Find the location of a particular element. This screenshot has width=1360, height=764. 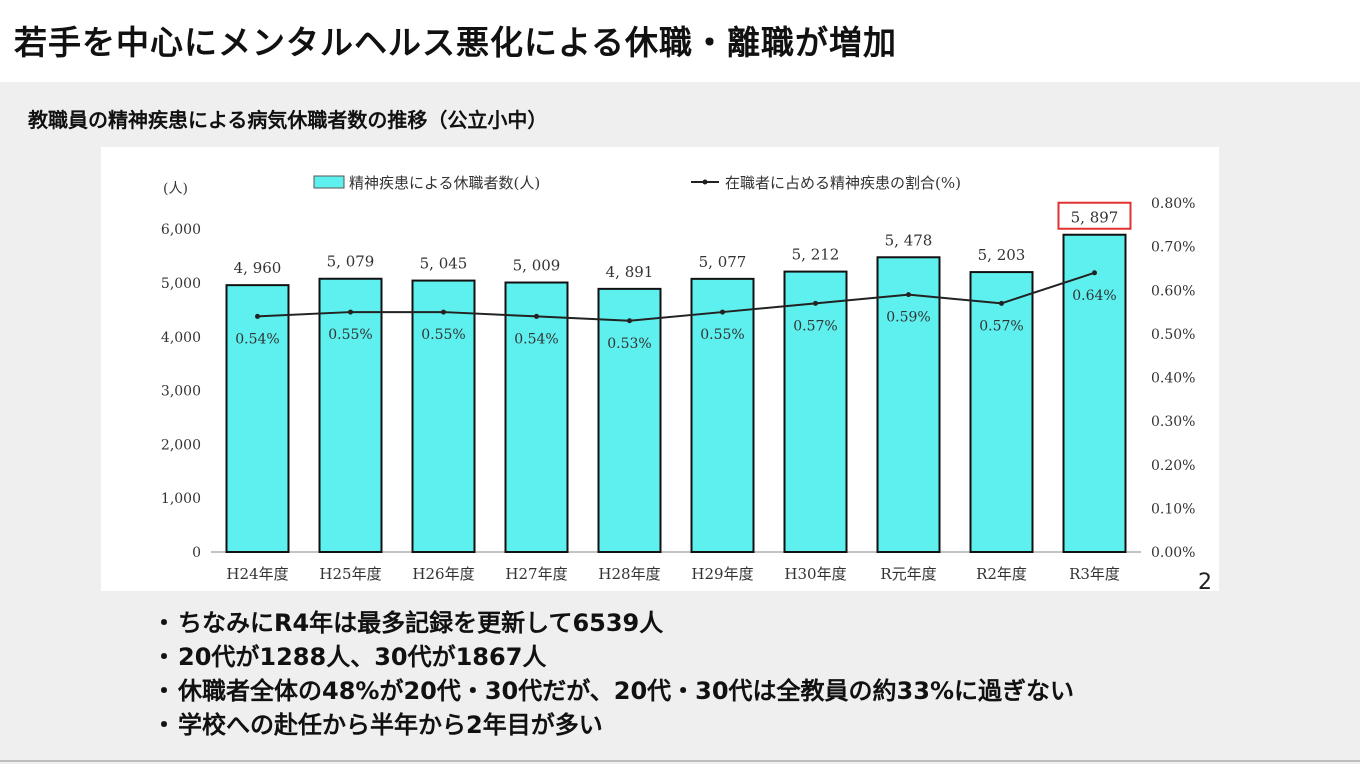

bullet-text: 20代が1288人、30代が1867人 is located at coordinates (362, 657).